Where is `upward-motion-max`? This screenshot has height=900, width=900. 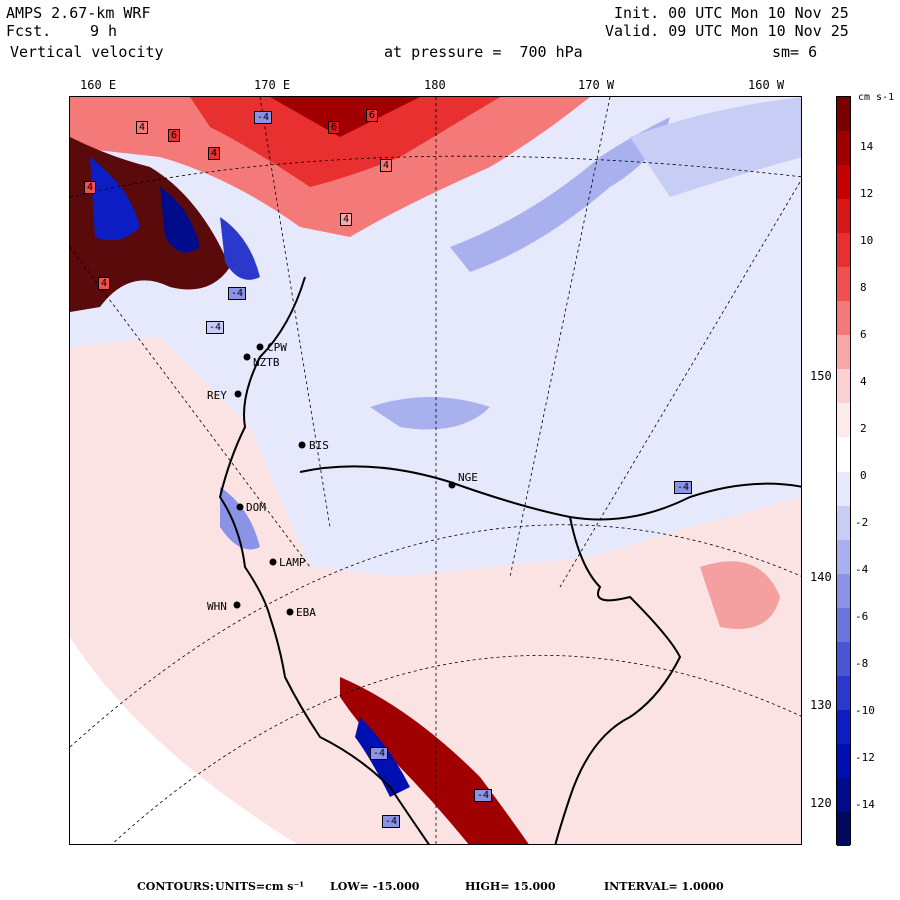 upward-motion-max is located at coordinates (345, 117).